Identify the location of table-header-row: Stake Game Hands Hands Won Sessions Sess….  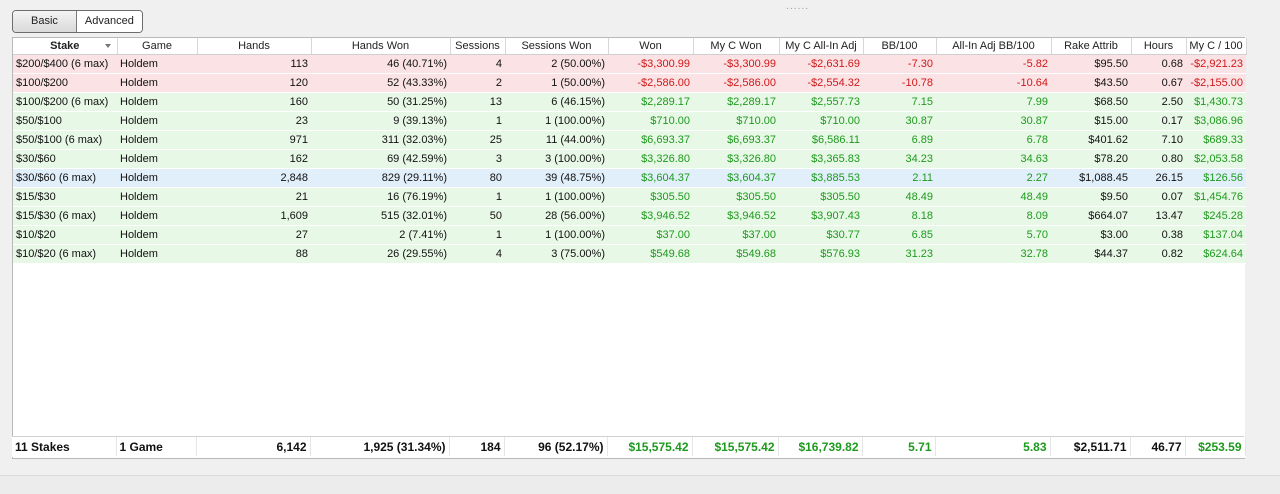
(630, 46).